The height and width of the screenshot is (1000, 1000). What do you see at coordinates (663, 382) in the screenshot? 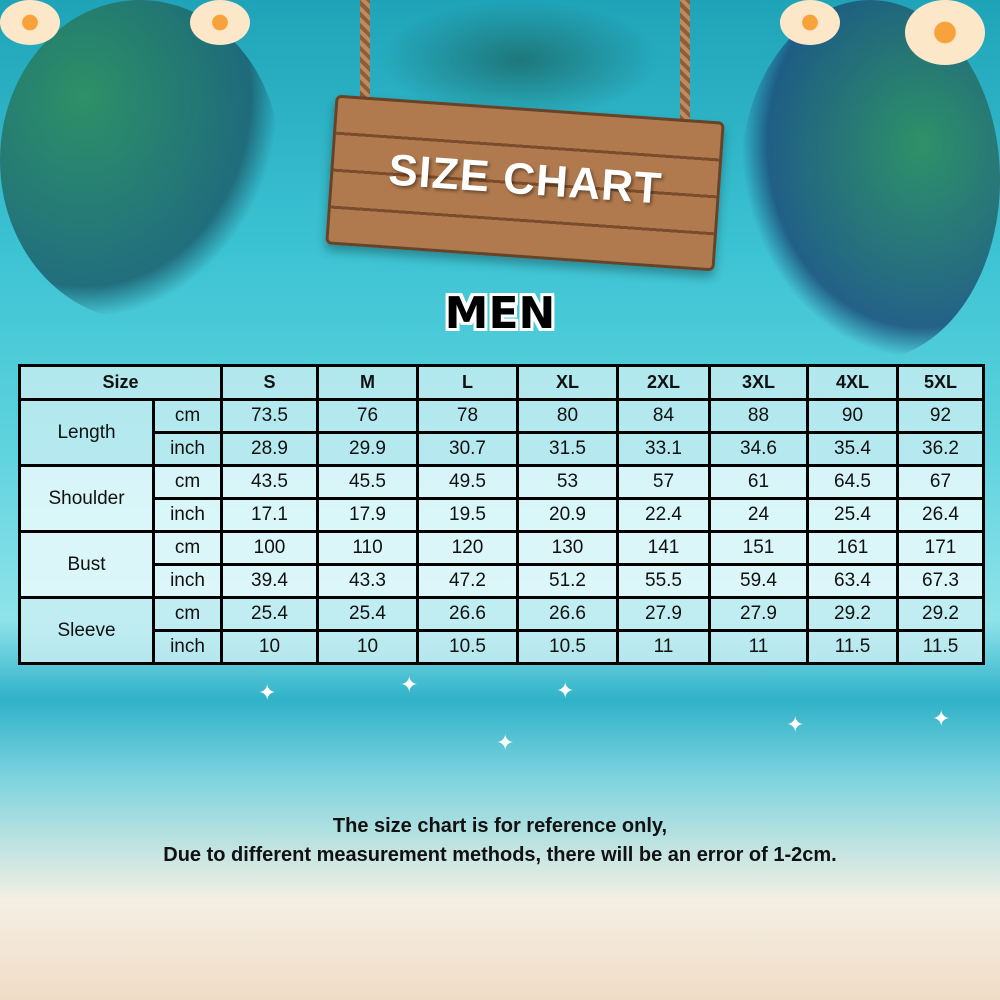
I see `size-column-header: 2XL` at bounding box center [663, 382].